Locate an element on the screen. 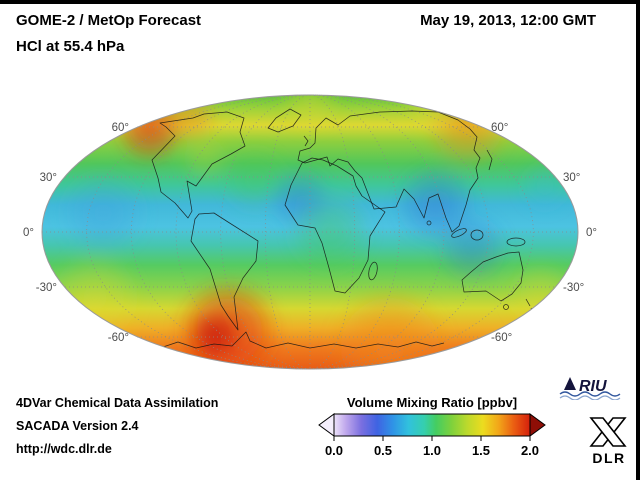 This screenshot has width=640, height=480. colorbar-tick-10: 1.0 is located at coordinates (432, 450).